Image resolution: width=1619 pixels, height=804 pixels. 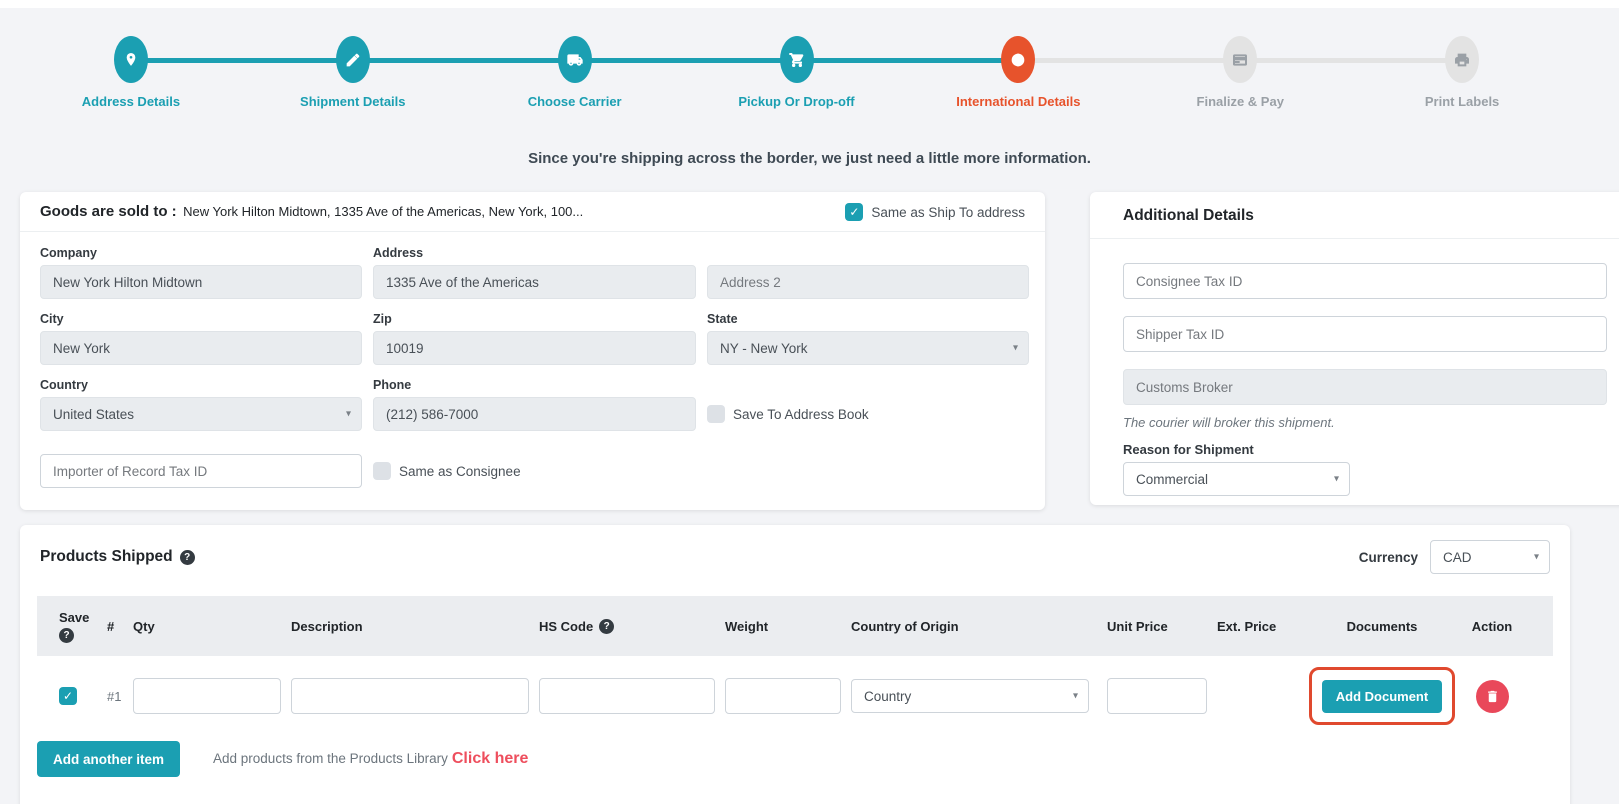 What do you see at coordinates (788, 414) in the screenshot?
I see `save-to-address-book-checkbox: Save To Address Book` at bounding box center [788, 414].